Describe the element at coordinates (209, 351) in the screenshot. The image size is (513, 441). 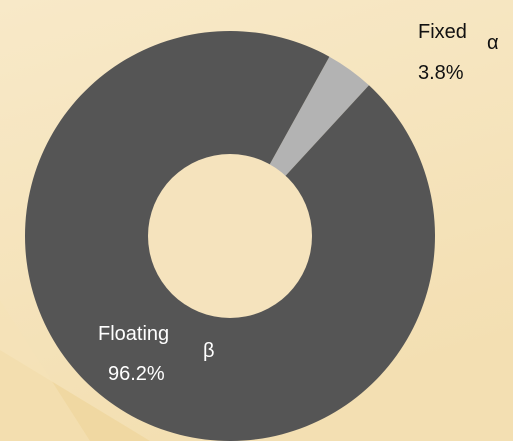
I see `slice-label-floating-subscript: β` at that location.